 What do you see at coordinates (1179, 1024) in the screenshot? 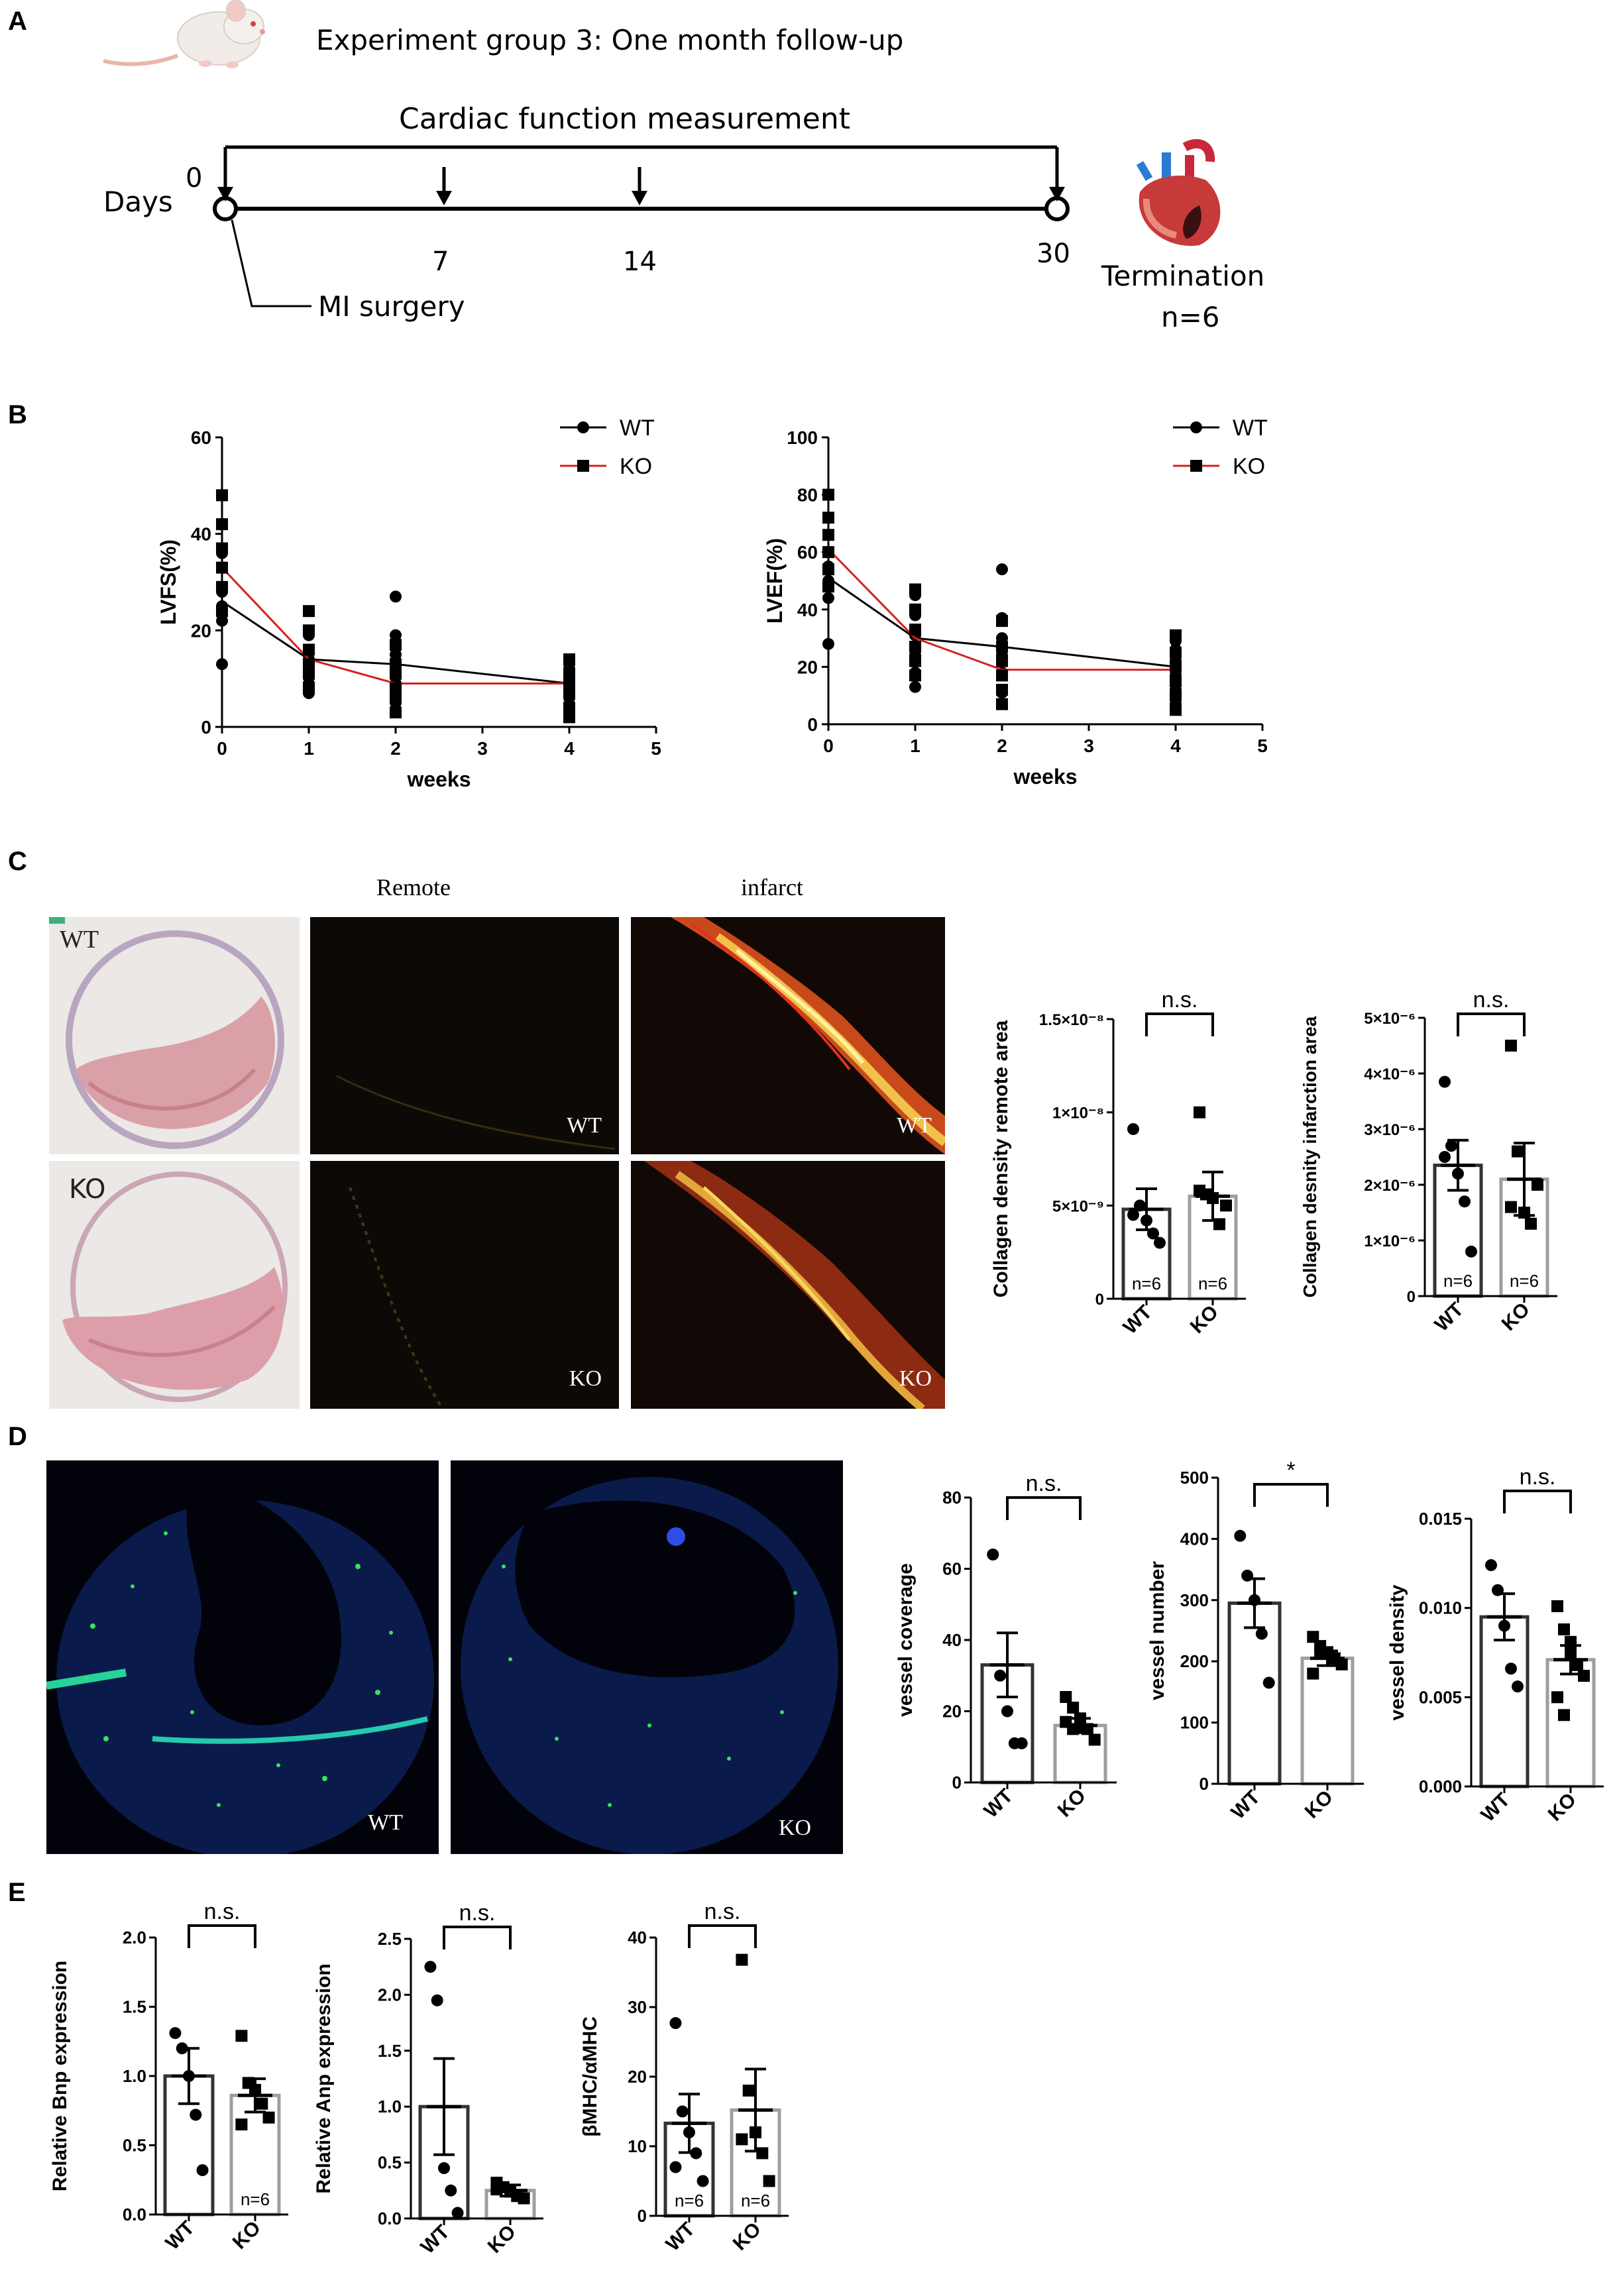
I see `significance-bracket` at bounding box center [1179, 1024].